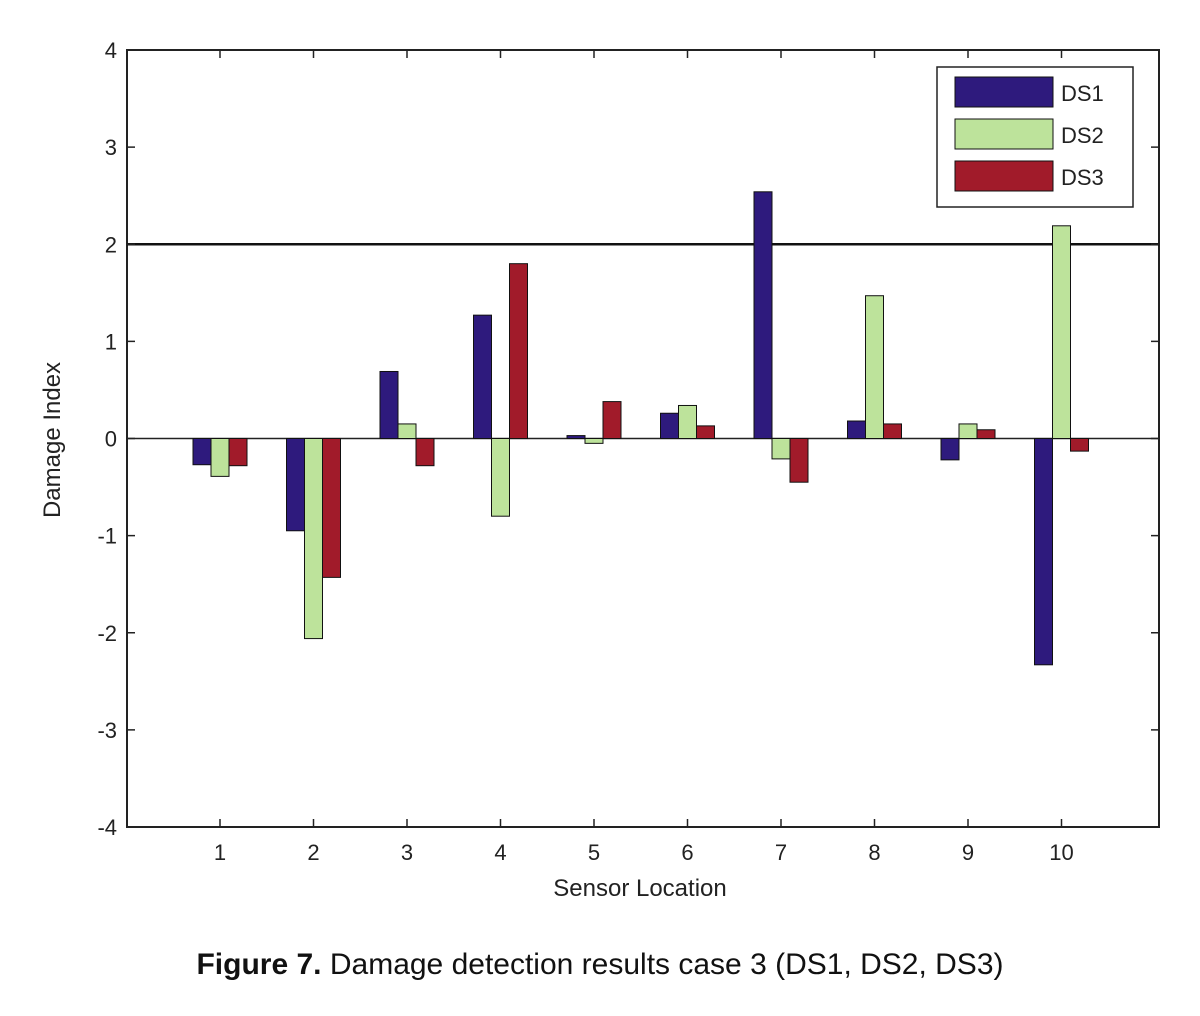  Describe the element at coordinates (968, 852) in the screenshot. I see `x-tick-label: 9` at that location.